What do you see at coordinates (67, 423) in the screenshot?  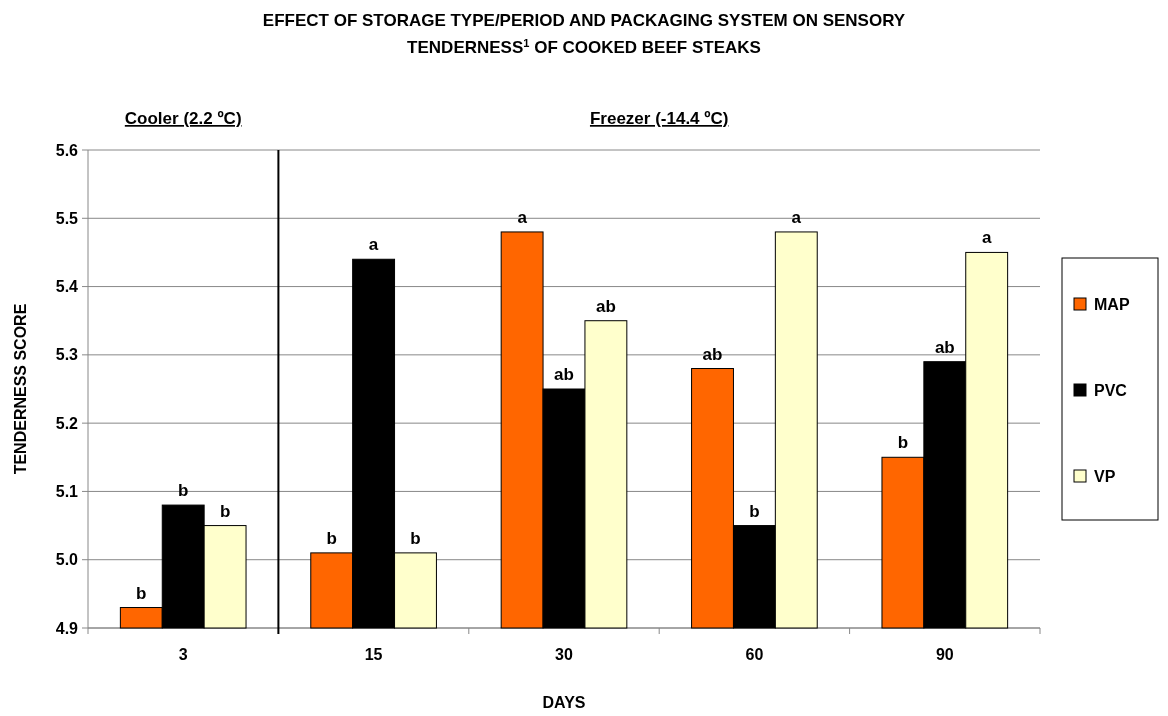 I see `y-tick-label: 5.2` at bounding box center [67, 423].